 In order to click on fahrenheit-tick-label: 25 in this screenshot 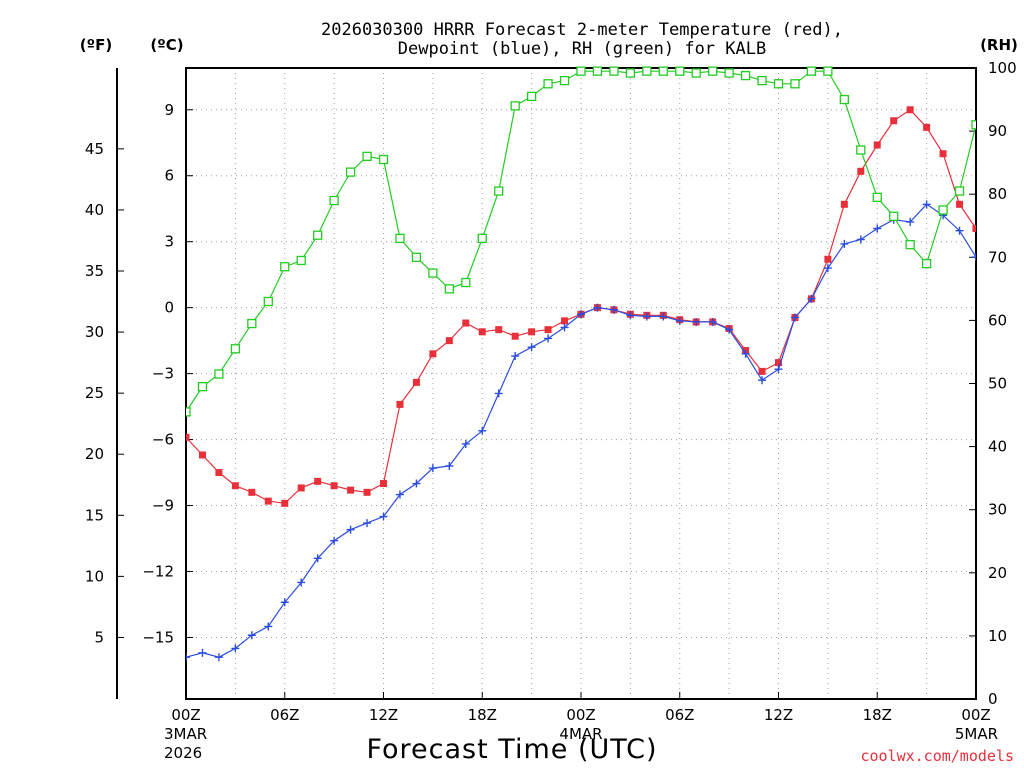, I will do `click(94, 393)`.